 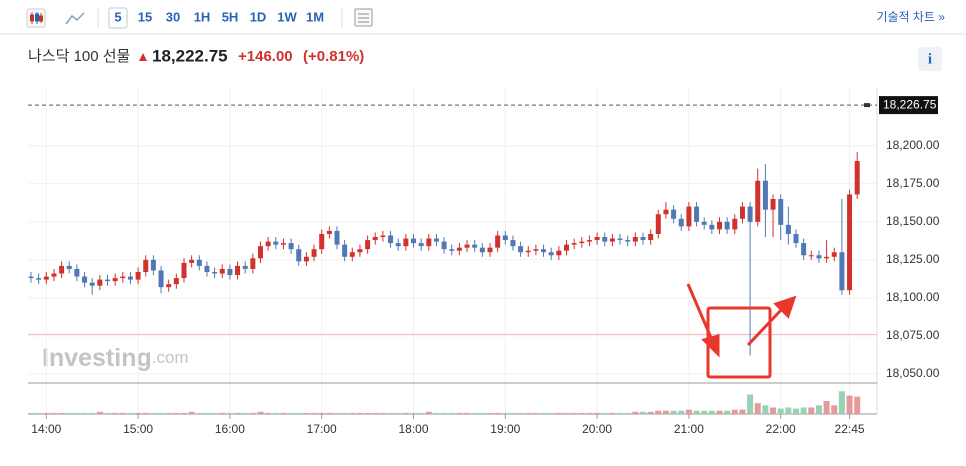 What do you see at coordinates (143, 57) in the screenshot?
I see `up-arrow` at bounding box center [143, 57].